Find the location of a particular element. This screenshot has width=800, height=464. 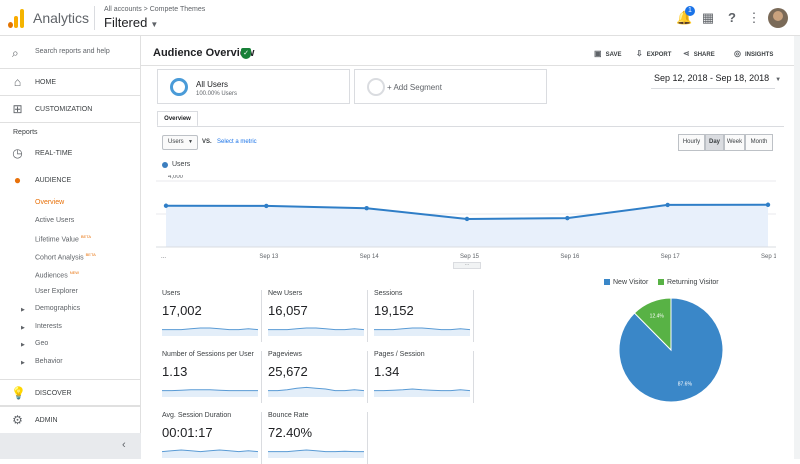

pie-slice-returning-visitor is located at coordinates (652, 324).